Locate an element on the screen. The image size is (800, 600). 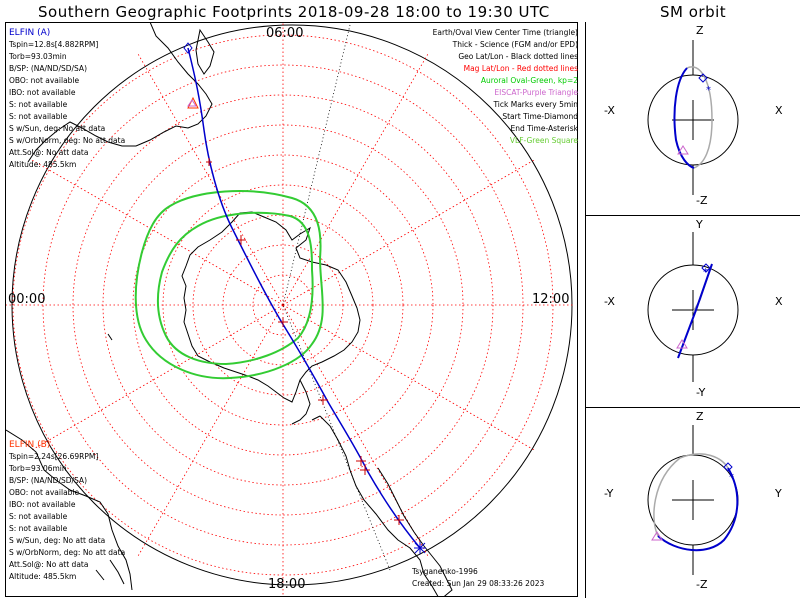
elfin-b-info-line: S w/Sun, deg: No att data is located at coordinates (57, 540).